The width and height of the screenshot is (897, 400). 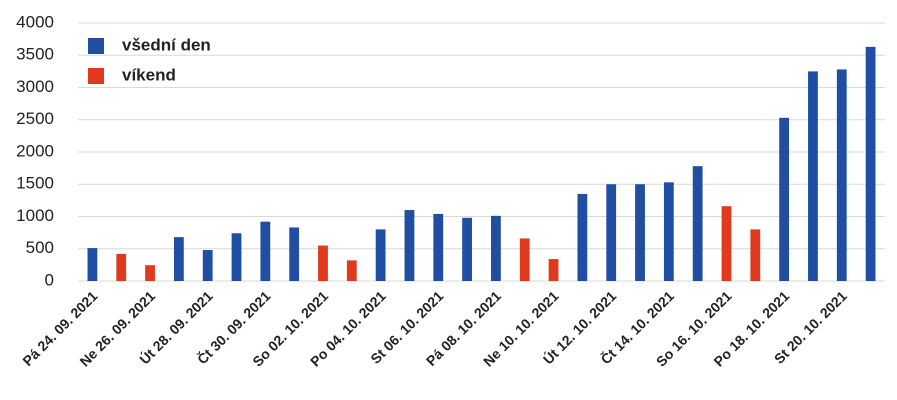 I want to click on y-tick-label: 500, so click(x=40, y=247).